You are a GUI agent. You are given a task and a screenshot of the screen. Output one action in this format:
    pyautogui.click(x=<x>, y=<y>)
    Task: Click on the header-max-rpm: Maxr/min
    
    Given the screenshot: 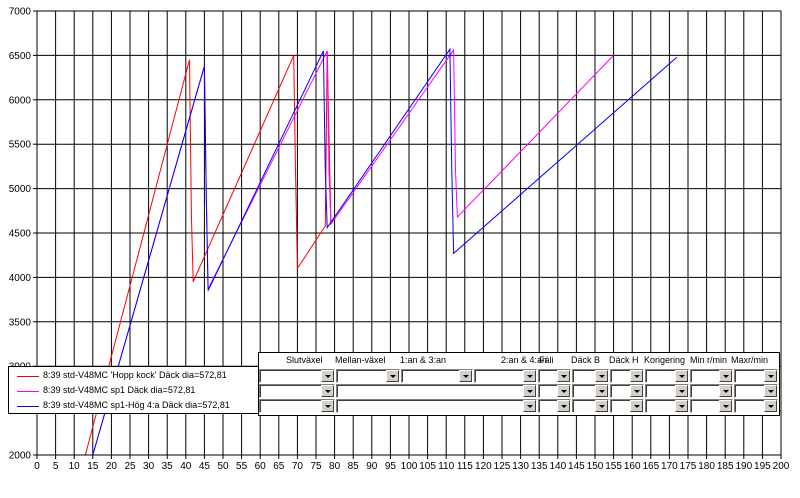 What is the action you would take?
    pyautogui.click(x=750, y=360)
    